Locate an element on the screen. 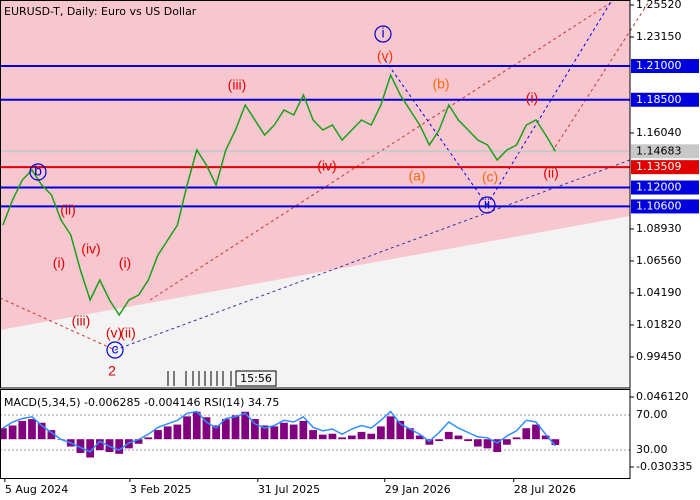 The image size is (700, 500). rsi-line is located at coordinates (279, 431).